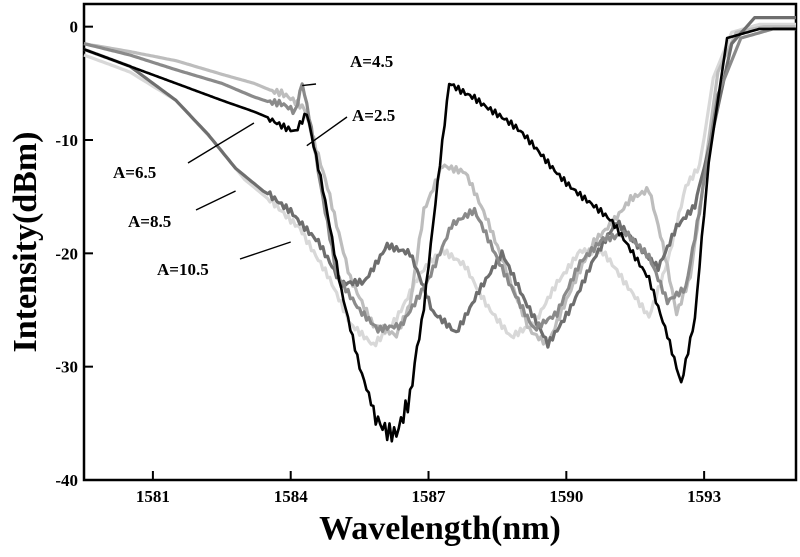 The image size is (800, 557). I want to click on x-tick-label: 1584, so click(291, 496).